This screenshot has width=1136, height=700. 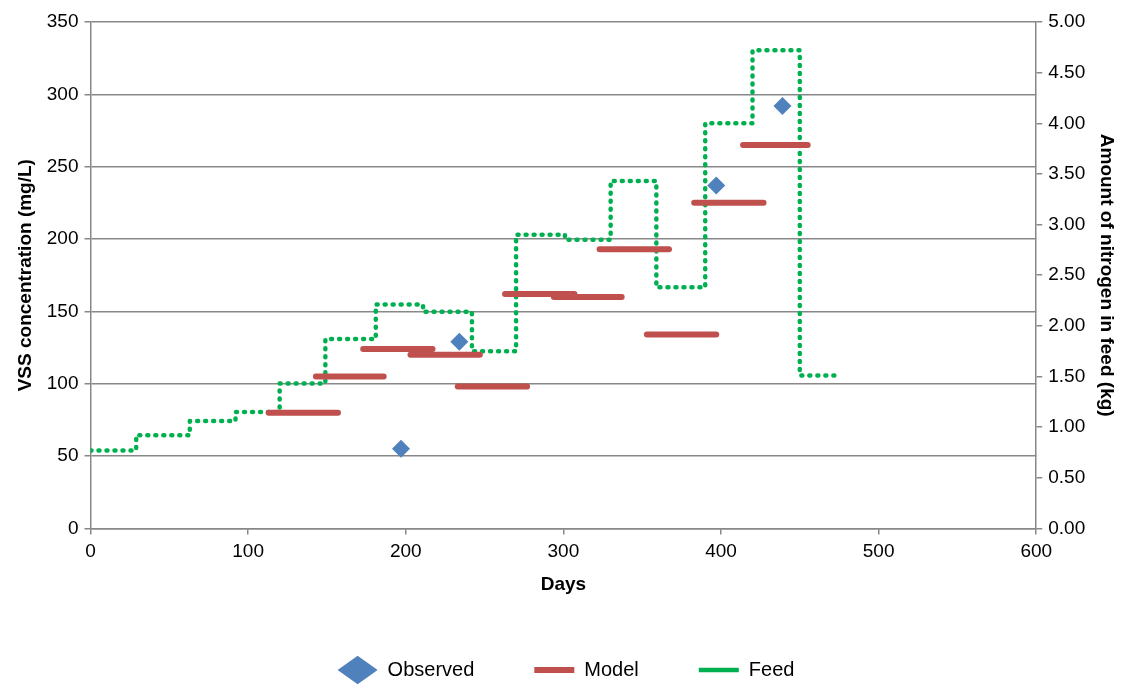 I want to click on y2-tick-label: 2.00, so click(x=1067, y=325).